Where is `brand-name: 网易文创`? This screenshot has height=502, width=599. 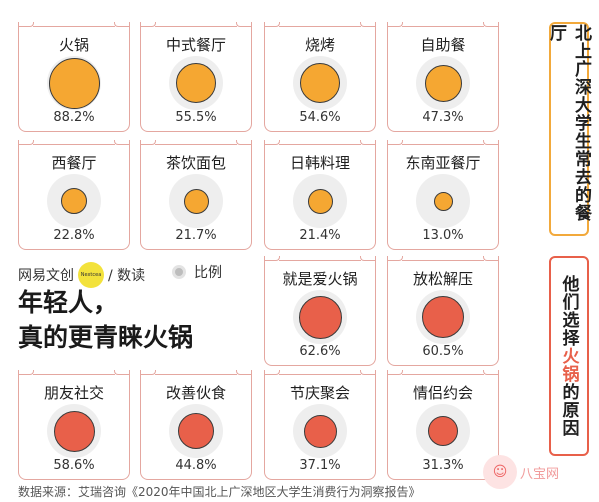 brand-name: 网易文创 is located at coordinates (46, 276).